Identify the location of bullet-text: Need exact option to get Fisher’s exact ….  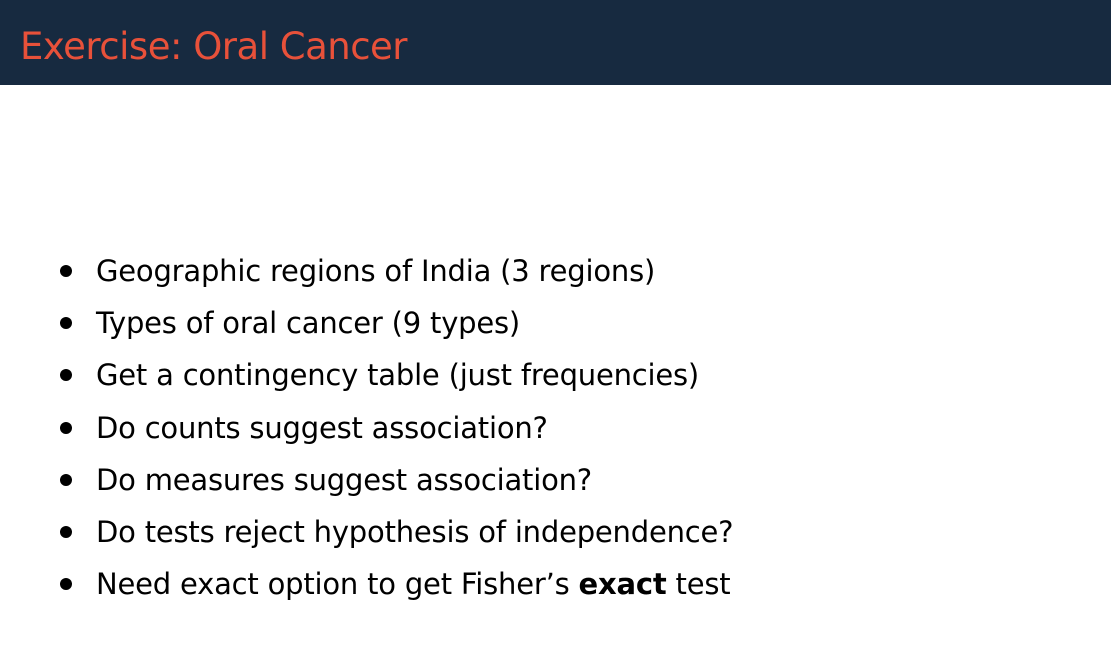
(413, 584).